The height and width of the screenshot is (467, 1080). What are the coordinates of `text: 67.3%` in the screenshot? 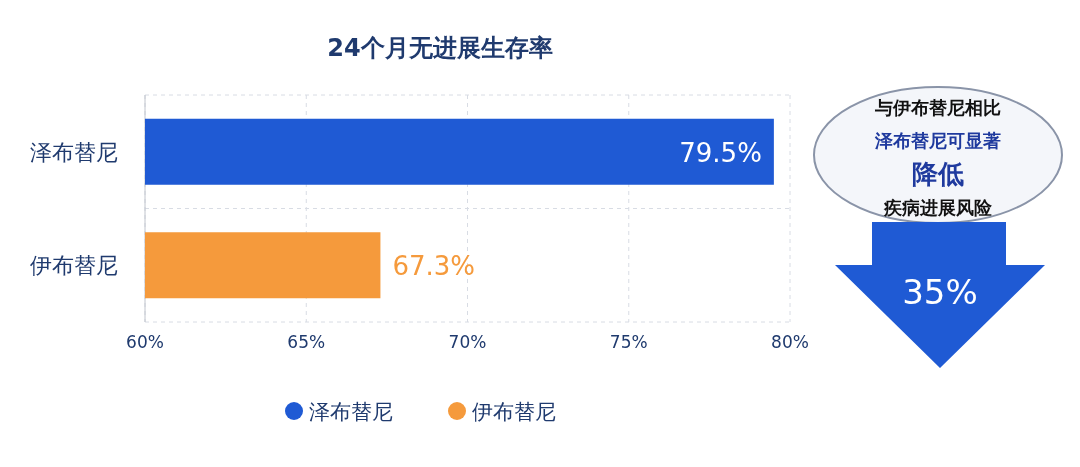 It's located at (434, 266).